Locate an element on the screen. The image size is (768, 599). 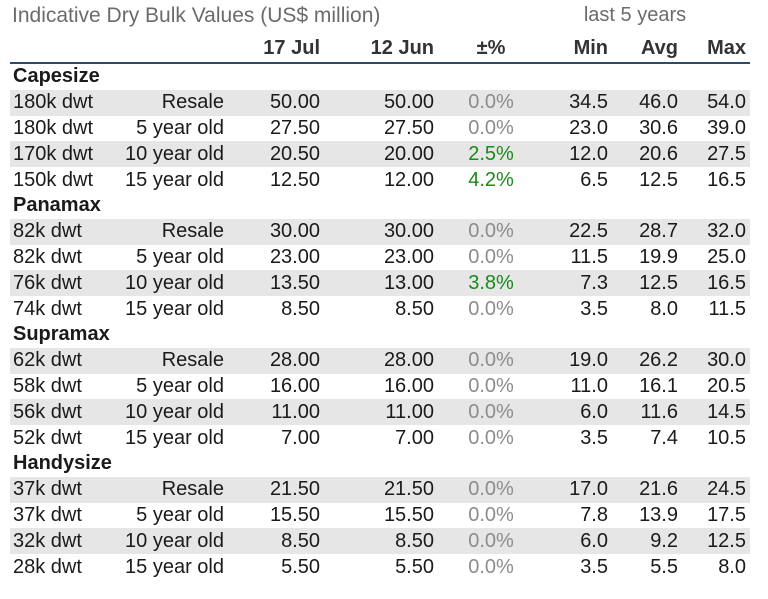
value-current: 15.50 is located at coordinates (294, 514).